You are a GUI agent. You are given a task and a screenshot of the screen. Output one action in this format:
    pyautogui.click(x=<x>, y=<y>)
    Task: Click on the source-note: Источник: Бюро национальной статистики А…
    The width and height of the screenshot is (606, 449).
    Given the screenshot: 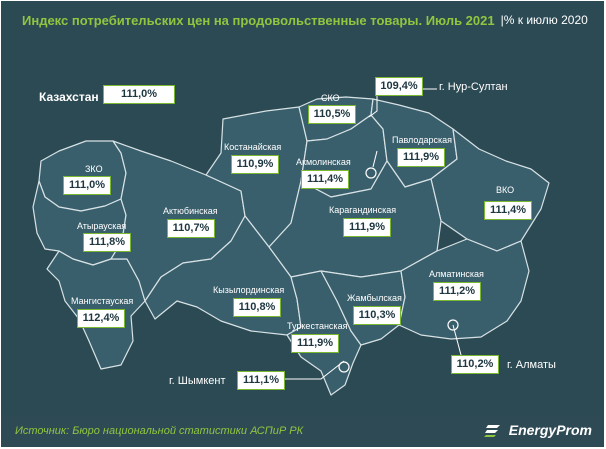 What is the action you would take?
    pyautogui.click(x=159, y=431)
    